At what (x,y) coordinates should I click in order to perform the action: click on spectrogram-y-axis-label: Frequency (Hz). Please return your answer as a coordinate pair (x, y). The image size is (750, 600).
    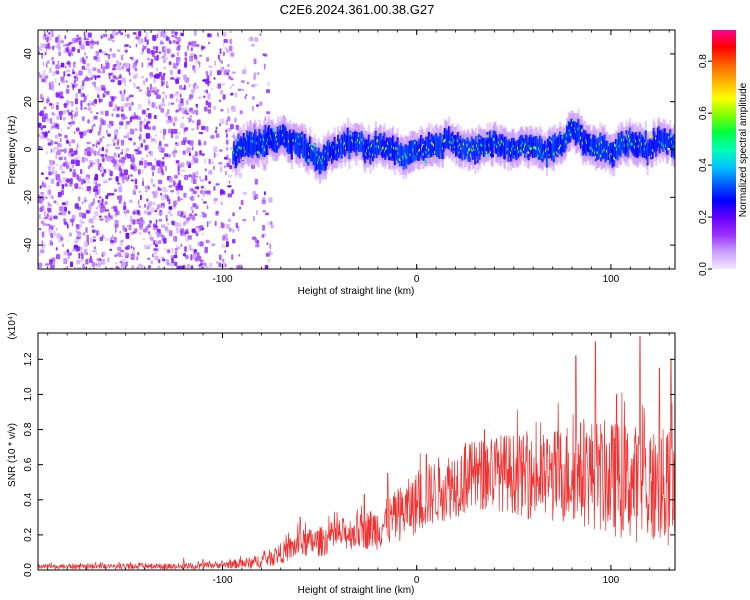
    Looking at the image, I should click on (12, 150).